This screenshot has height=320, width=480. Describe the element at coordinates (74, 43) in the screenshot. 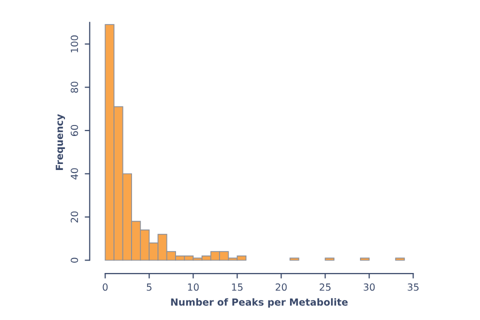

I see `y-tick-label: 100` at that location.